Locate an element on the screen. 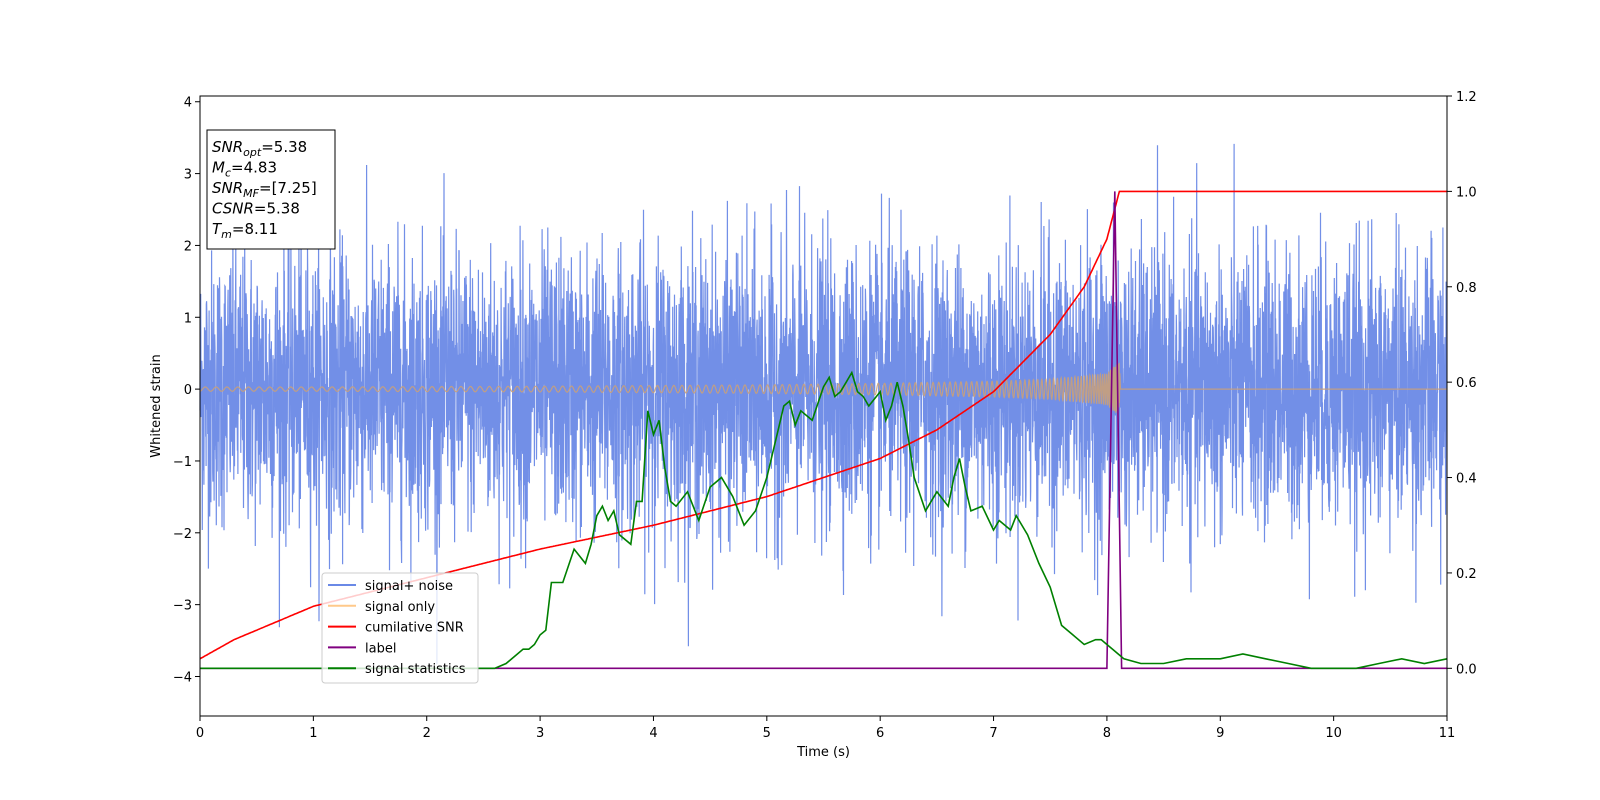 The height and width of the screenshot is (800, 1600). legend-label: signal+ noise is located at coordinates (409, 586).